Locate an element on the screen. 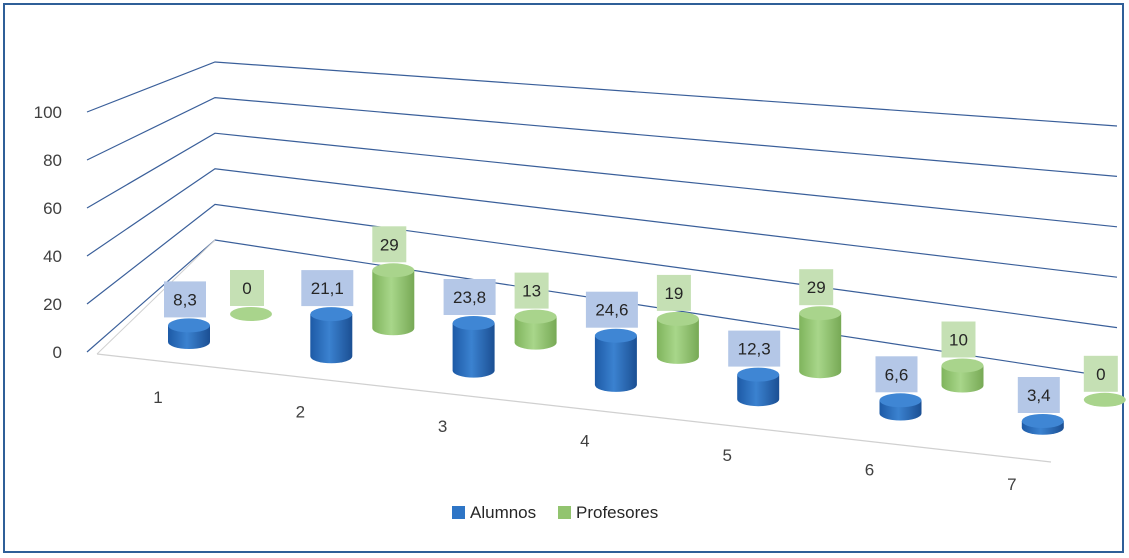 The width and height of the screenshot is (1129, 558). data-label: 10 is located at coordinates (958, 339).